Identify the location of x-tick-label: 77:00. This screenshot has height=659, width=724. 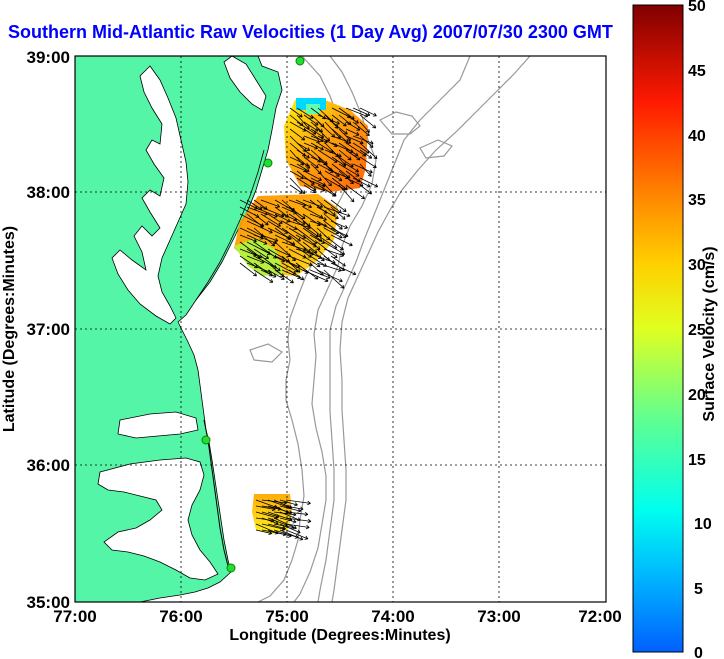
(74, 616).